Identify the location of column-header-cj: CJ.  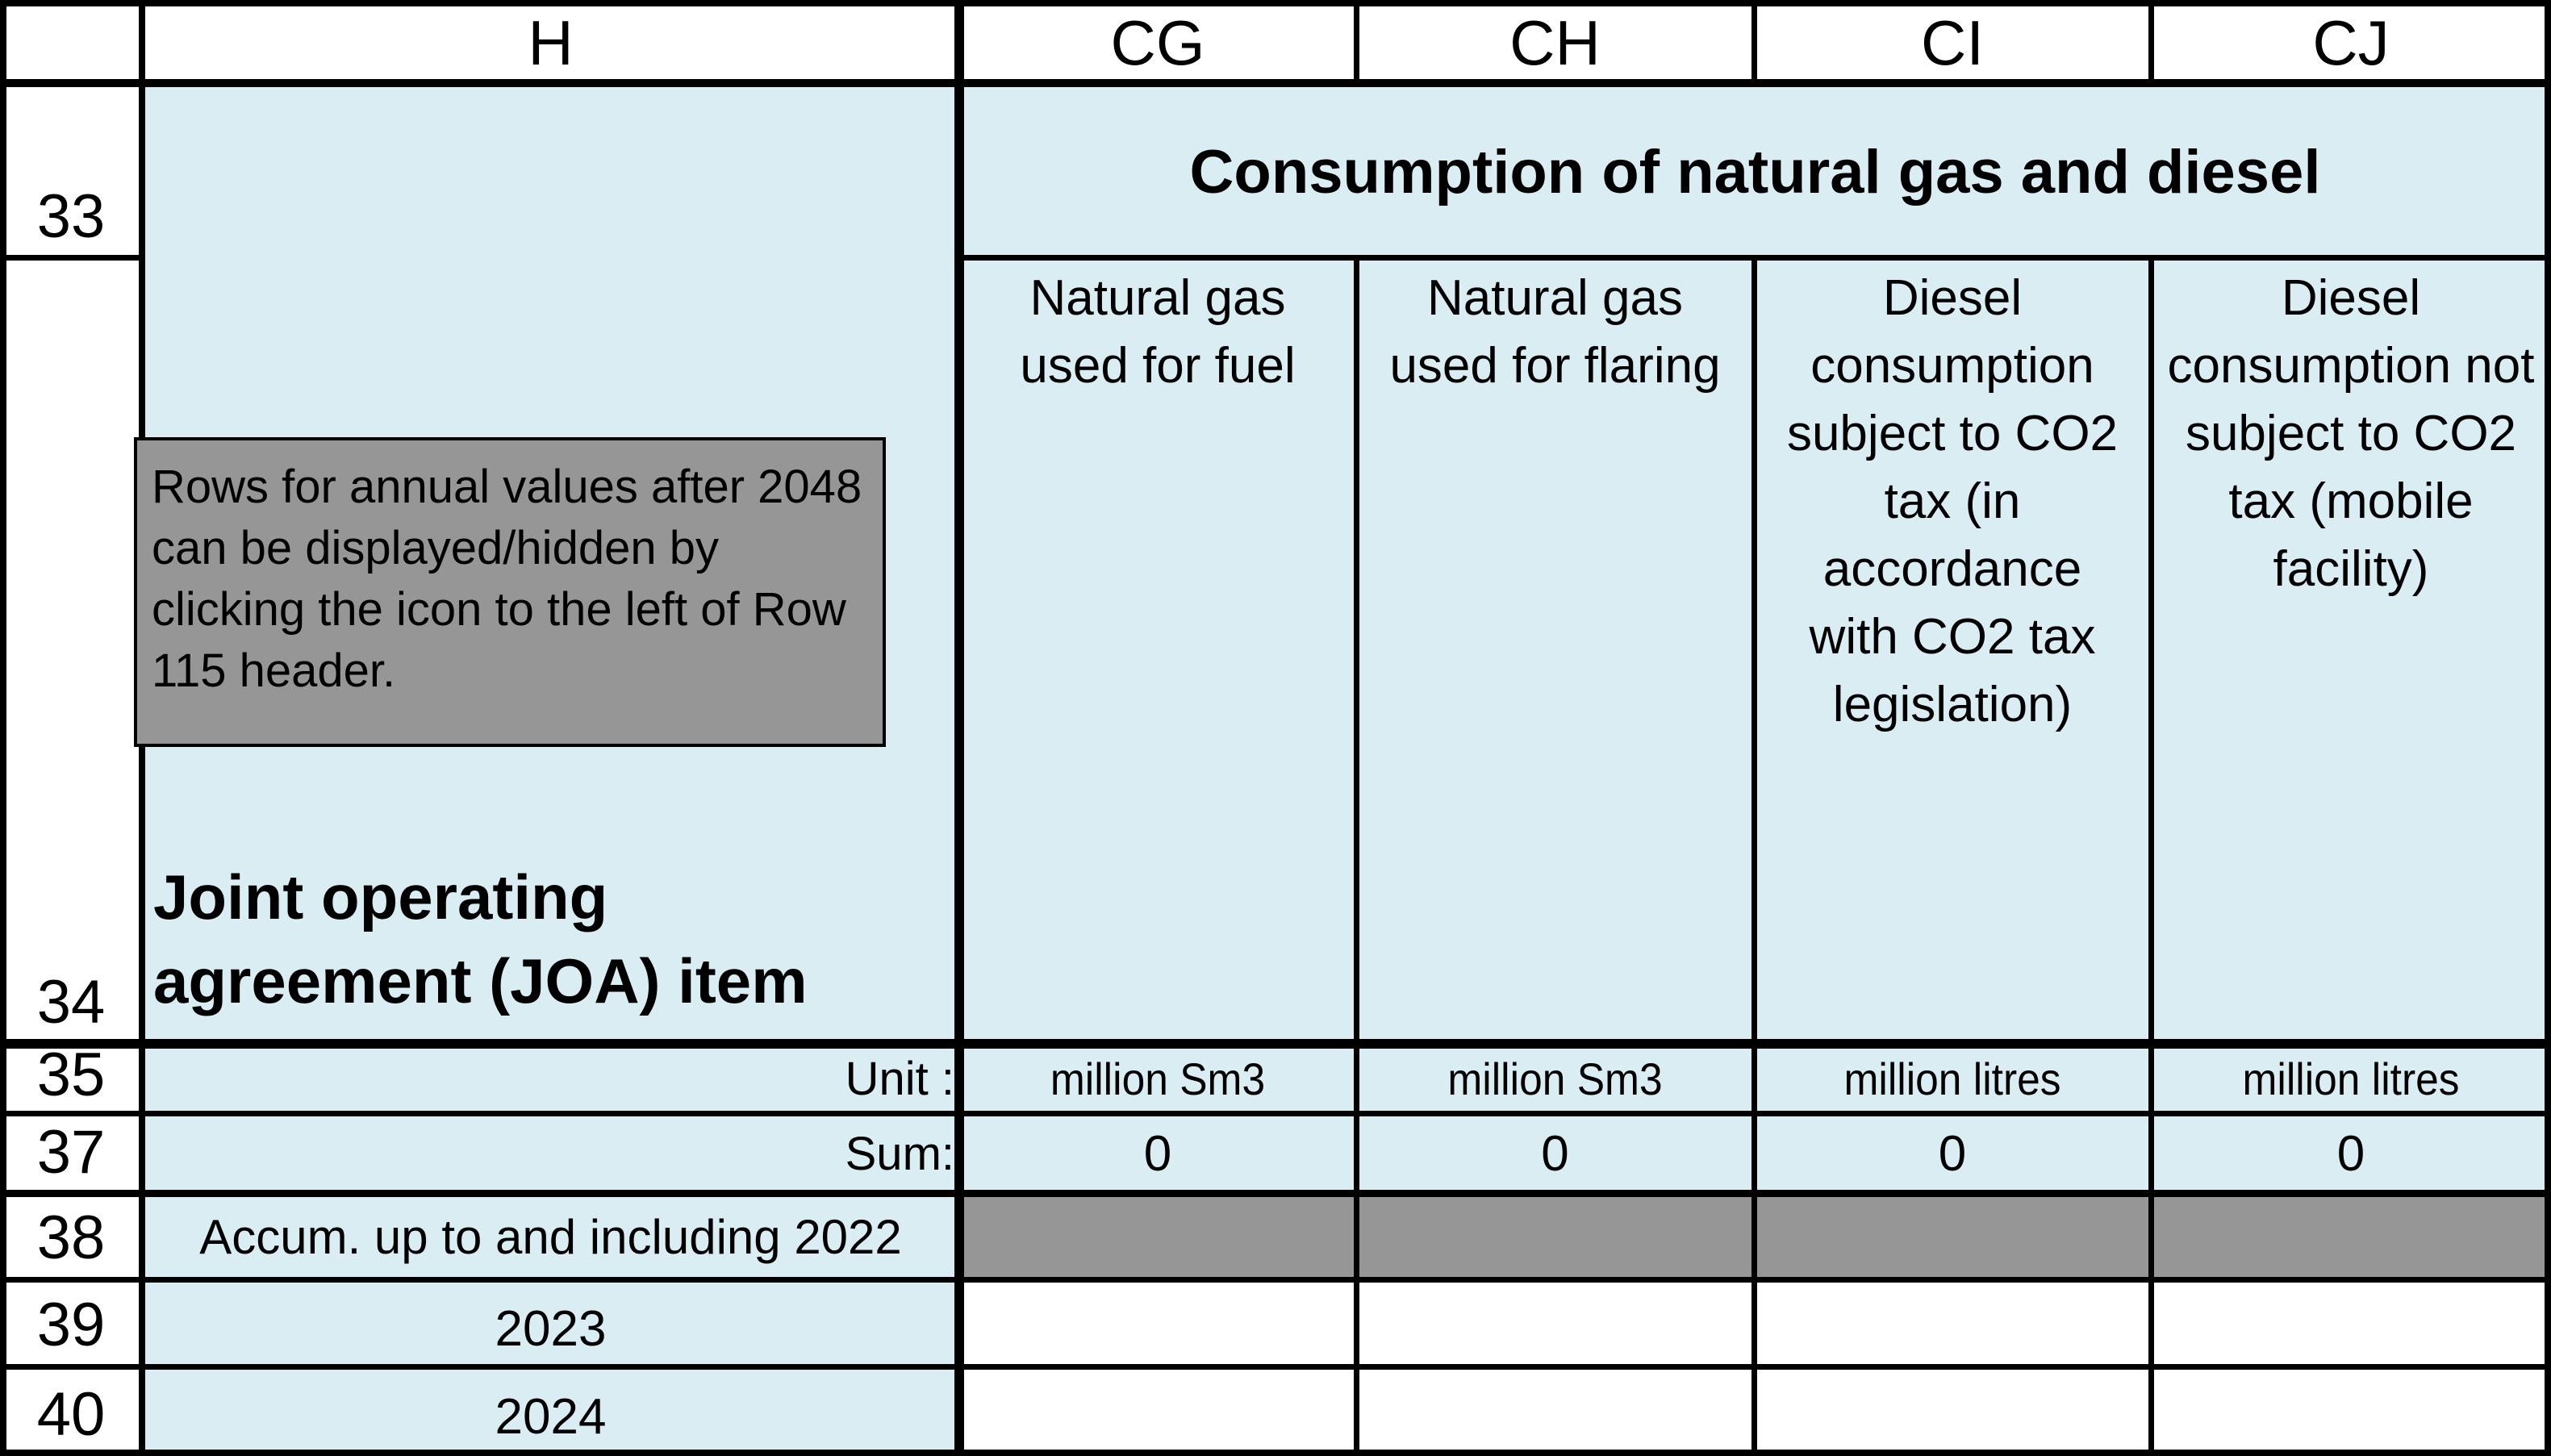
(2351, 43).